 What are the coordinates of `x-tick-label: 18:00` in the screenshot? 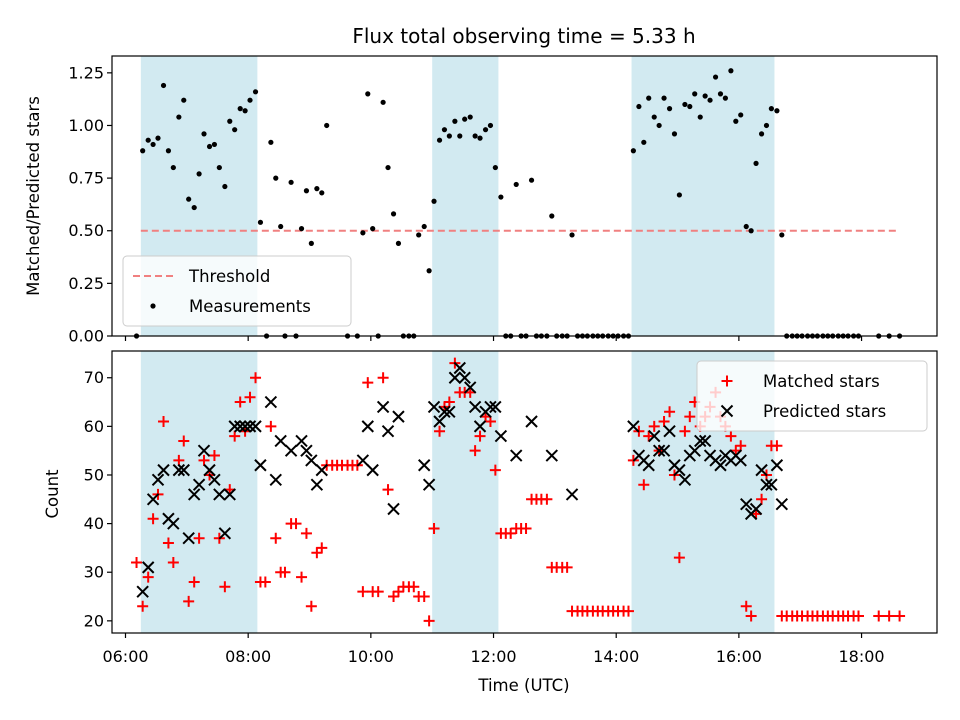 It's located at (861, 656).